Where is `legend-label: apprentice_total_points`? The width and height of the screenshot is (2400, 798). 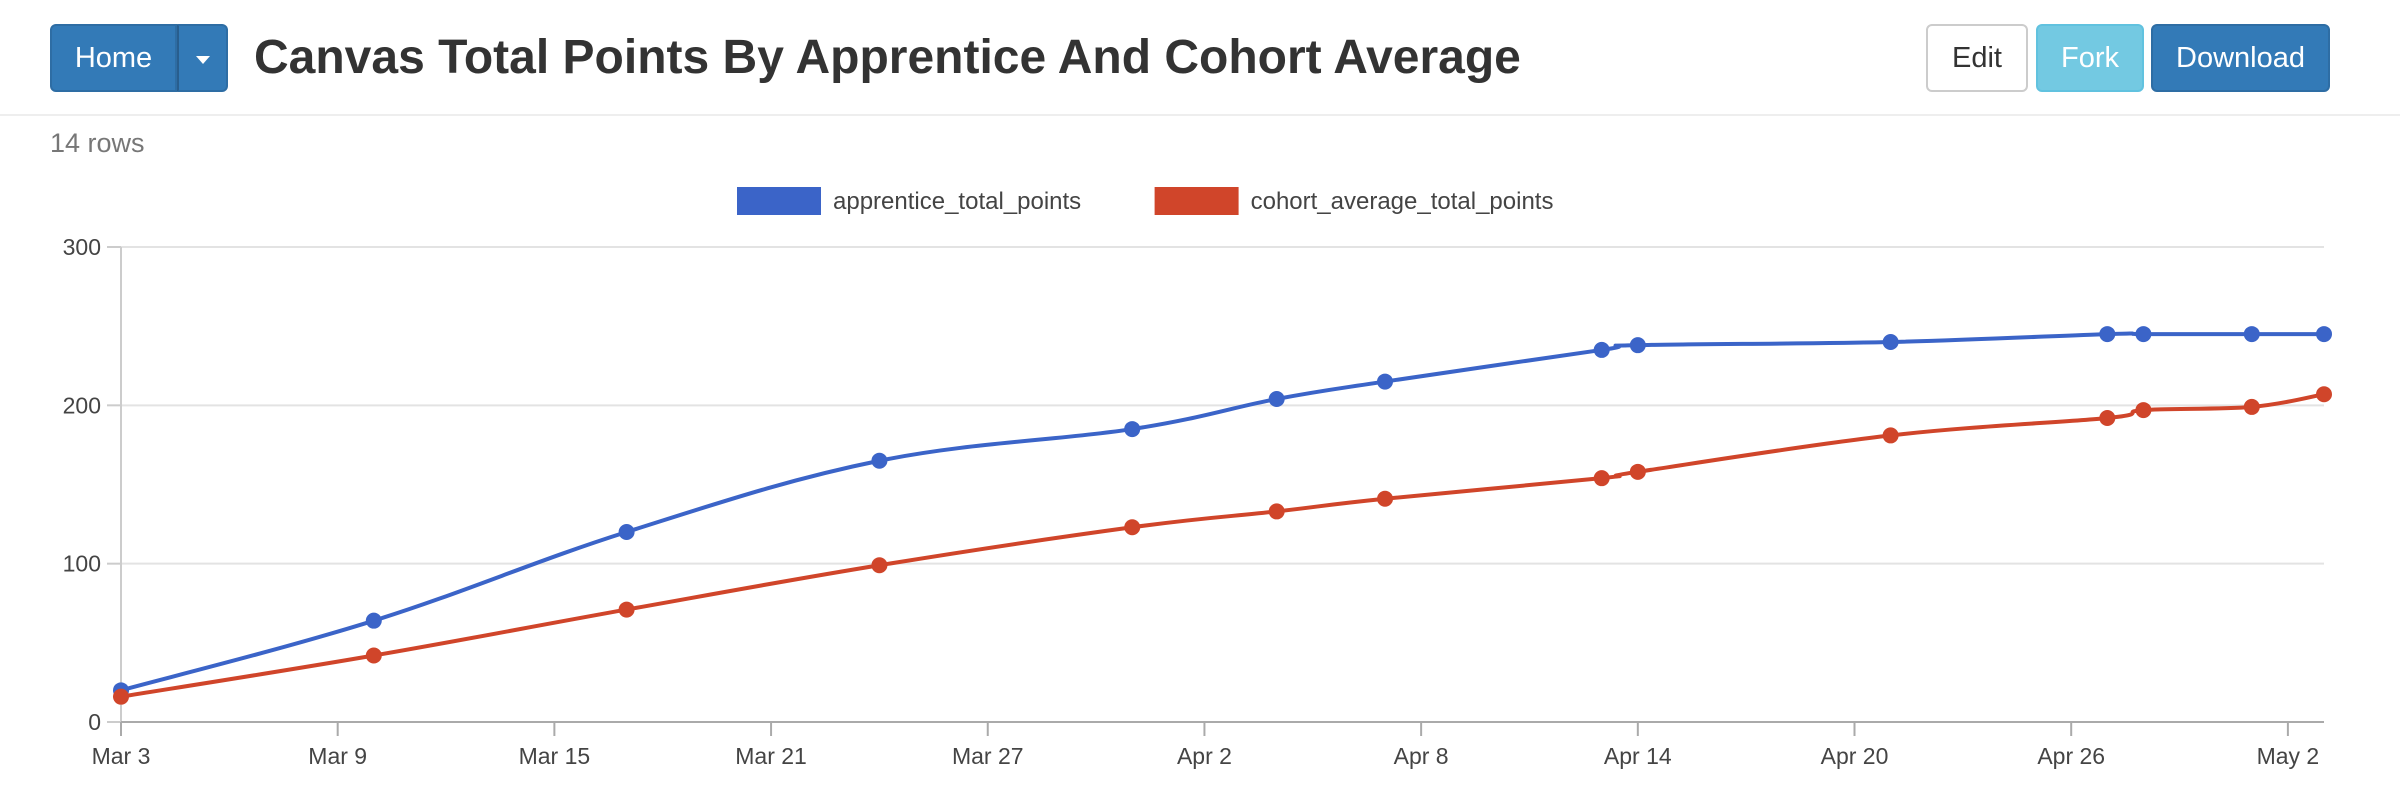 legend-label: apprentice_total_points is located at coordinates (957, 201).